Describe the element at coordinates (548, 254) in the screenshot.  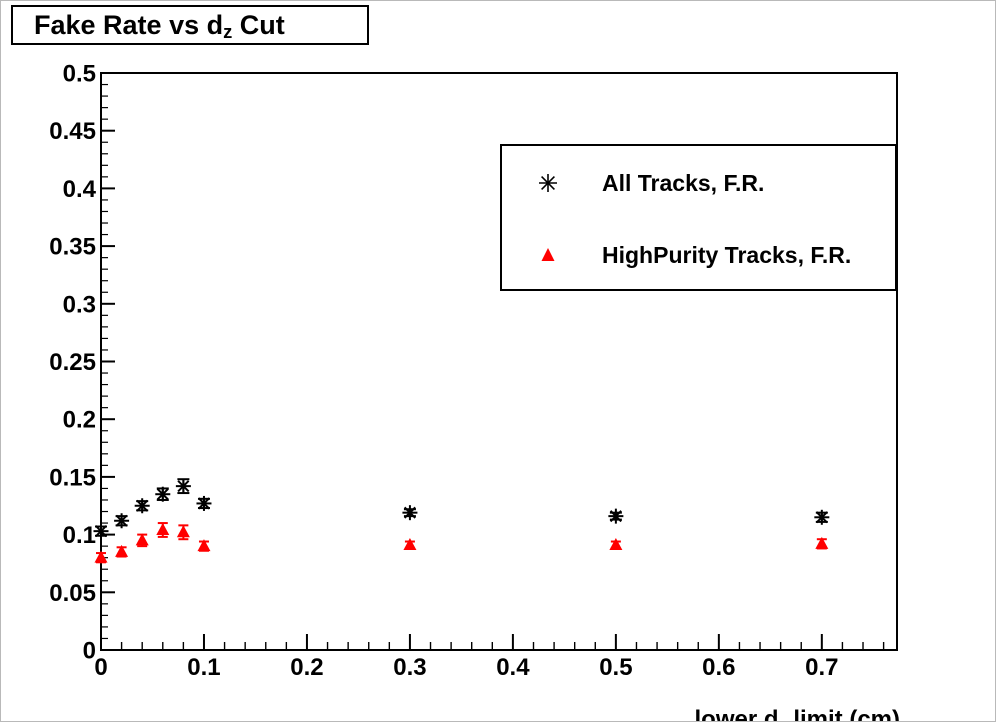
I see `triangle-icon` at that location.